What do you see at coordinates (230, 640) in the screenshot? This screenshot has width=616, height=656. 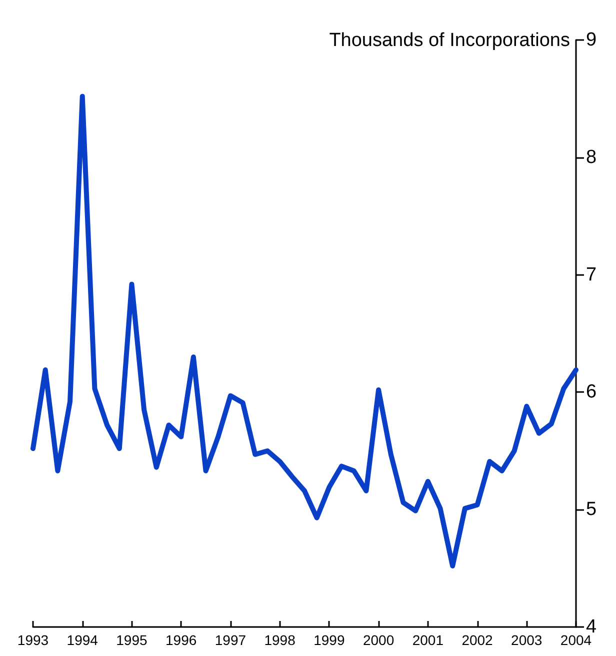 I see `x-tick-label: 1997` at bounding box center [230, 640].